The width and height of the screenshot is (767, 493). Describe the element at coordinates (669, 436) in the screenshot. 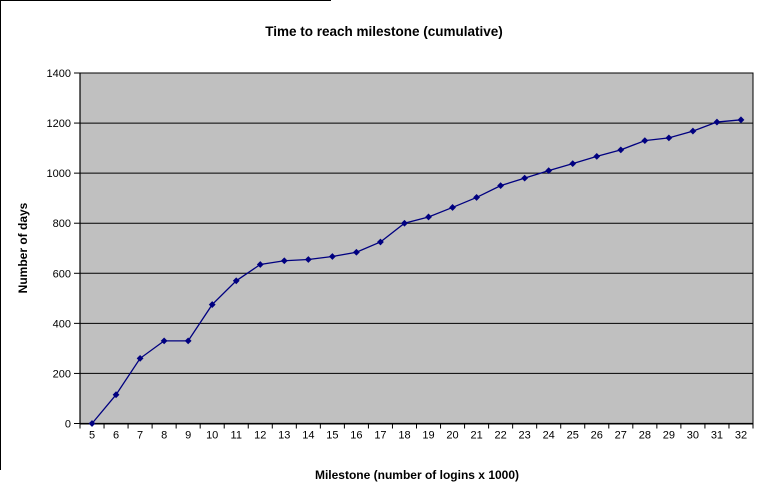

I see `x-tick-label: 29` at that location.